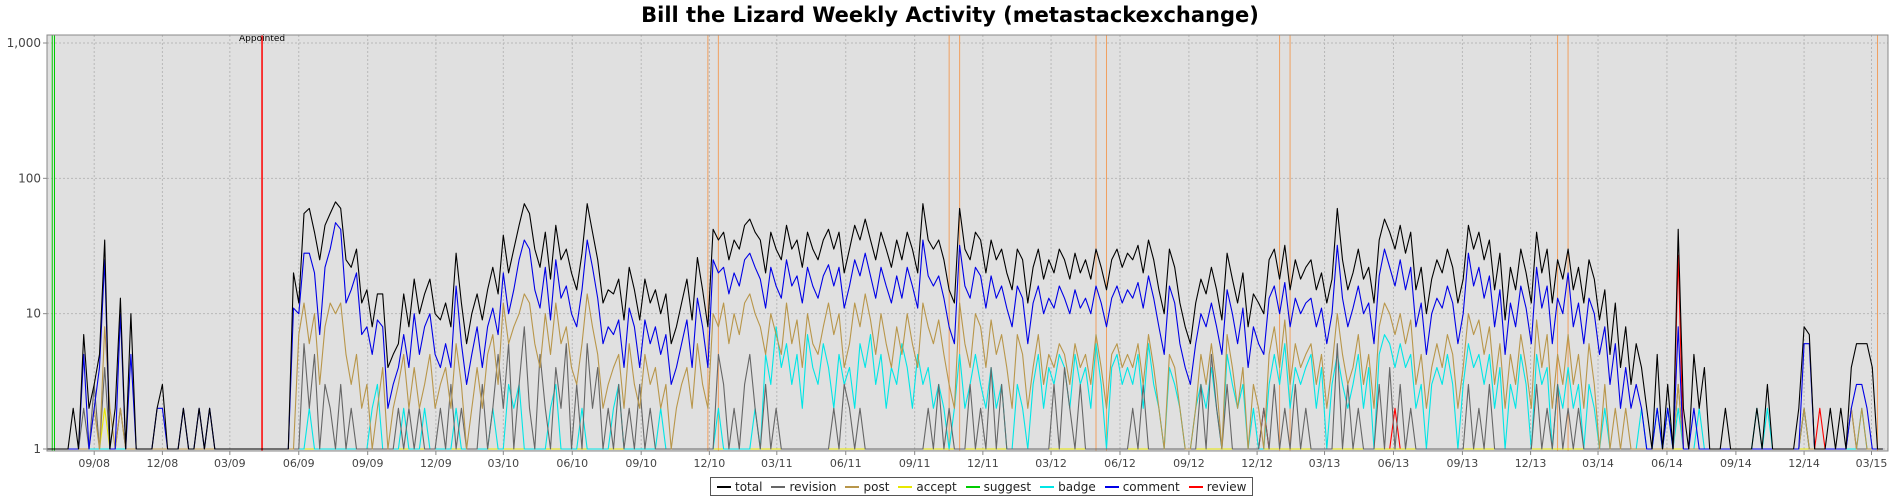 This screenshot has width=1900, height=500. Describe the element at coordinates (1736, 463) in the screenshot. I see `x-tick-label: 09/14` at that location.